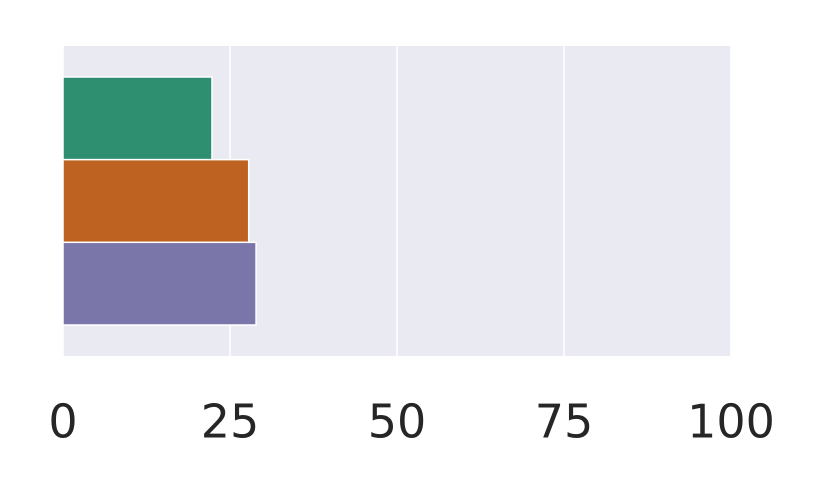 The height and width of the screenshot is (502, 830). Describe the element at coordinates (564, 422) in the screenshot. I see `x-tick-label: 75` at that location.